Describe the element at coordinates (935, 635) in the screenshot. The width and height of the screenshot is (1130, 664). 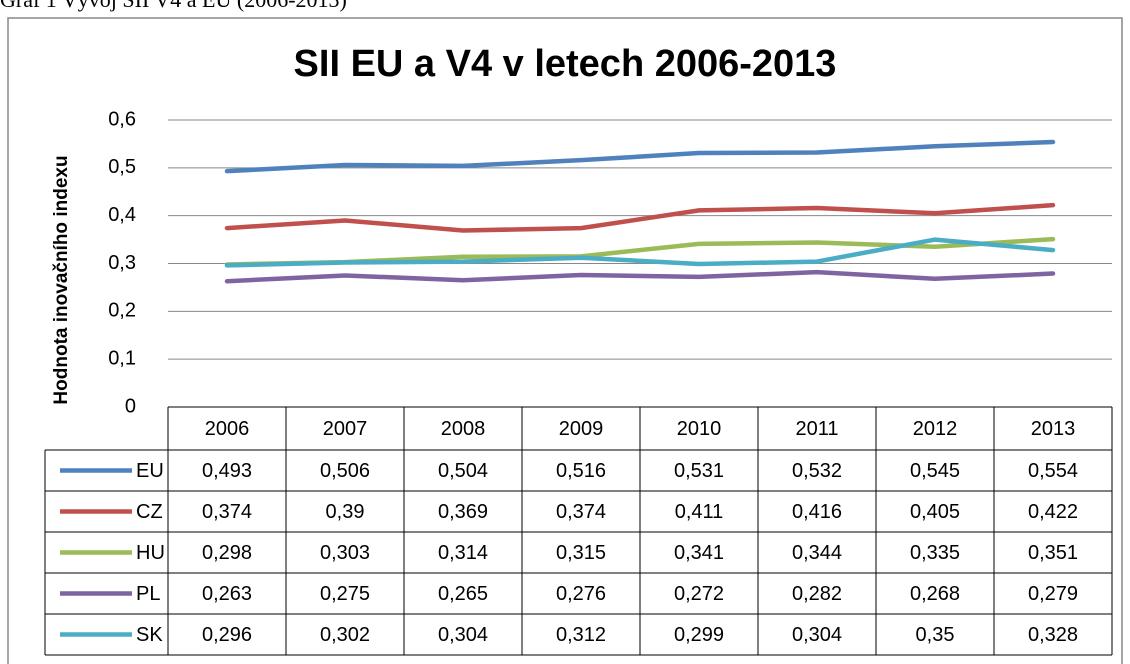
I see `table-cell: 0,35` at that location.